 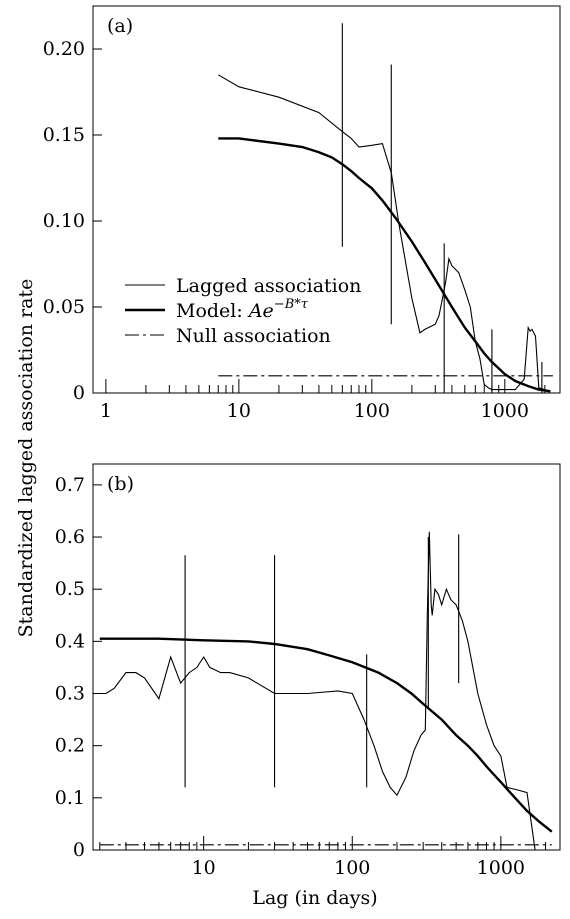 What do you see at coordinates (120, 26) in the screenshot?
I see `panel-label: (a)` at bounding box center [120, 26].